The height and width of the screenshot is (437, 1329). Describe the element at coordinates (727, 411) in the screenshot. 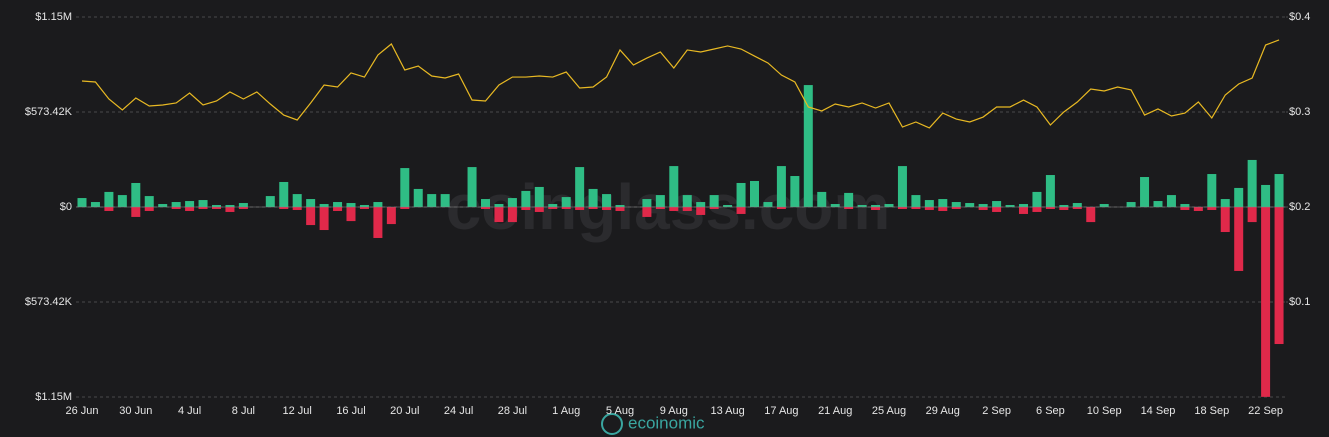

I see `x-tick-label: 13 Aug` at that location.